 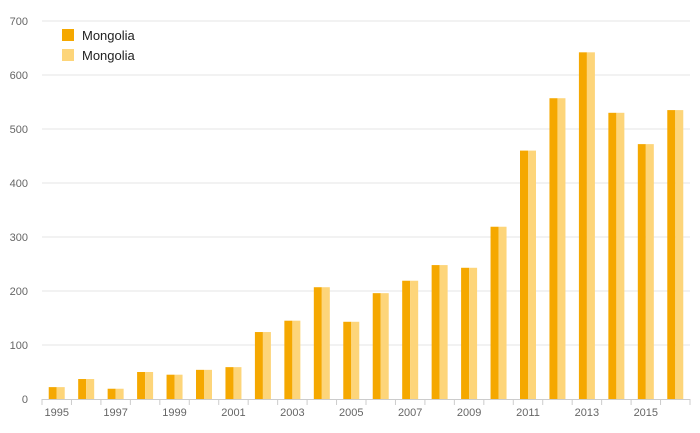 I want to click on legend-item-series-2: Mongolia, so click(x=98, y=55).